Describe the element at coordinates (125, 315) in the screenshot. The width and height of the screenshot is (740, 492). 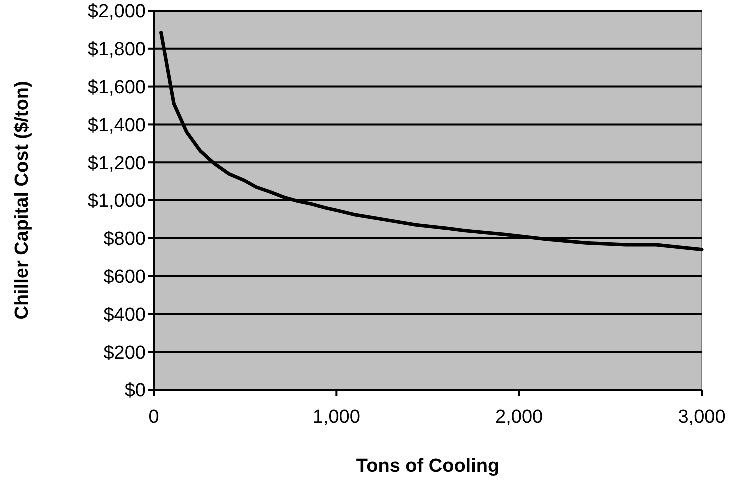
I see `y-tick-label: $400` at that location.